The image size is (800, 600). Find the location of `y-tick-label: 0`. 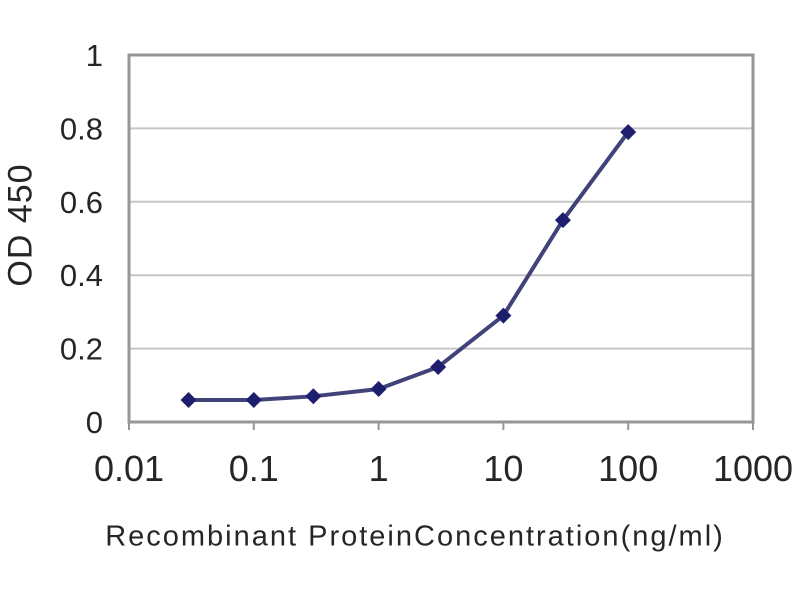

y-tick-label: 0 is located at coordinates (94, 422).